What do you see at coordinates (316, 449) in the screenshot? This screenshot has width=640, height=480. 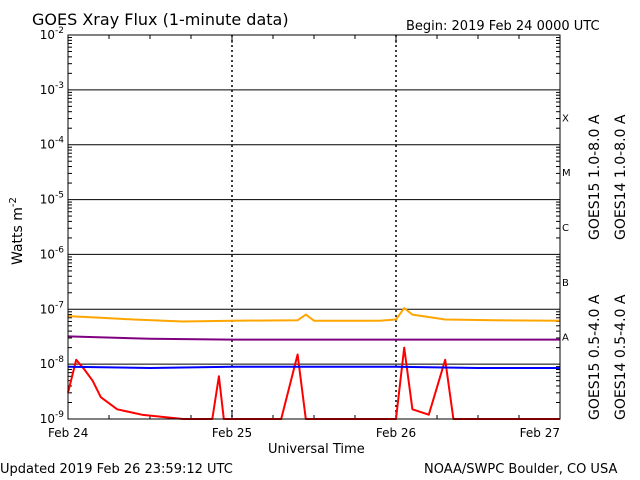 I see `x-axis-label: Universal Time` at bounding box center [316, 449].